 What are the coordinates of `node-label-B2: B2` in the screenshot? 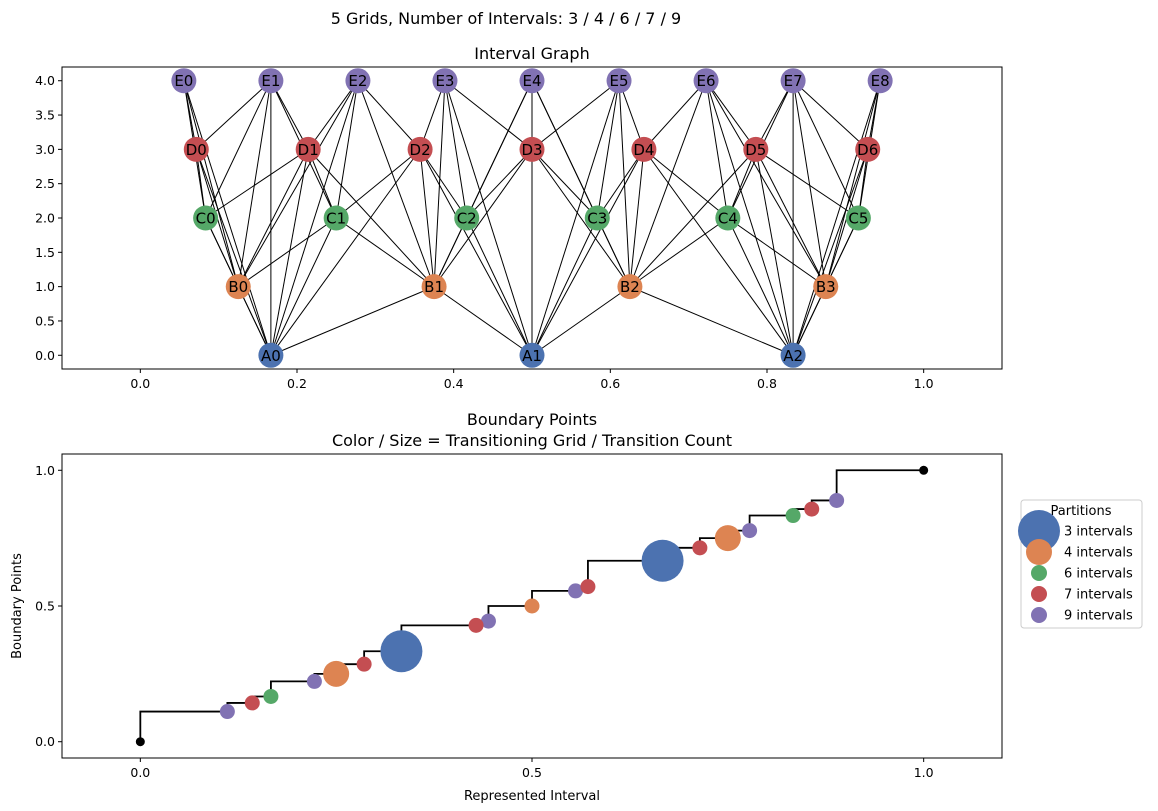 It's located at (630, 287).